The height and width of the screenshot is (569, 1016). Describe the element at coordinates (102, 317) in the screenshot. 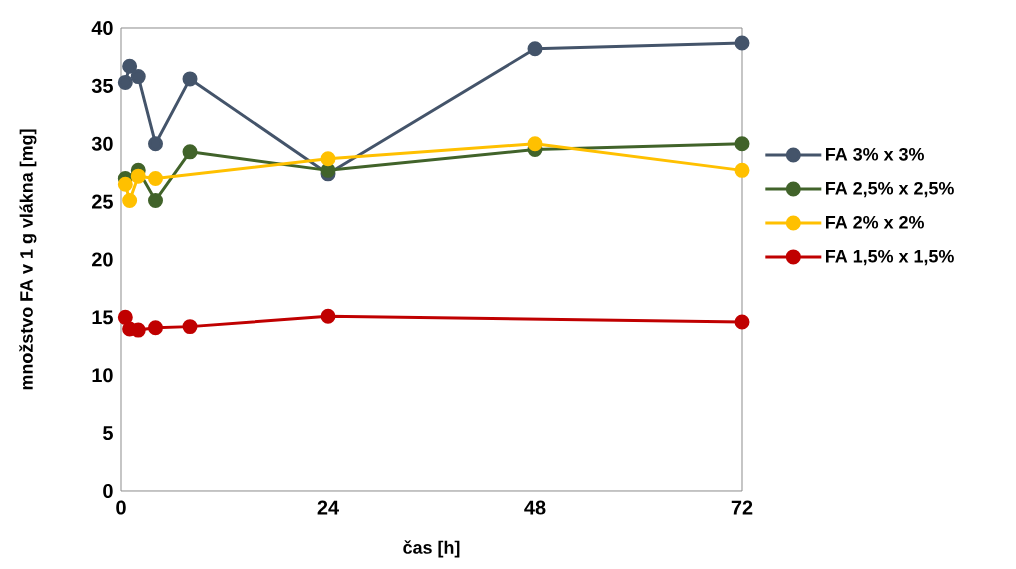

I see `y-tick-label: 15` at that location.